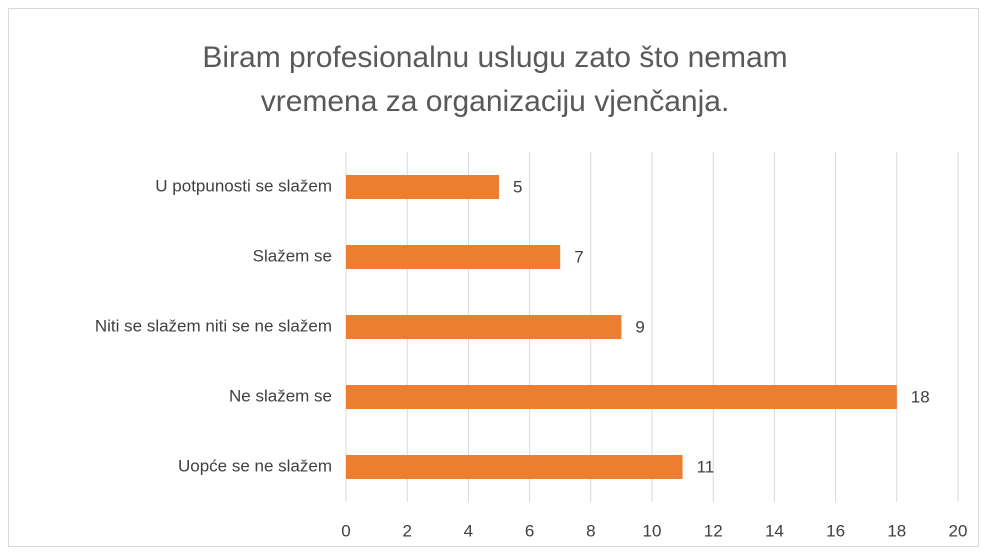  Describe the element at coordinates (406, 530) in the screenshot. I see `x-tick-label: 2` at that location.